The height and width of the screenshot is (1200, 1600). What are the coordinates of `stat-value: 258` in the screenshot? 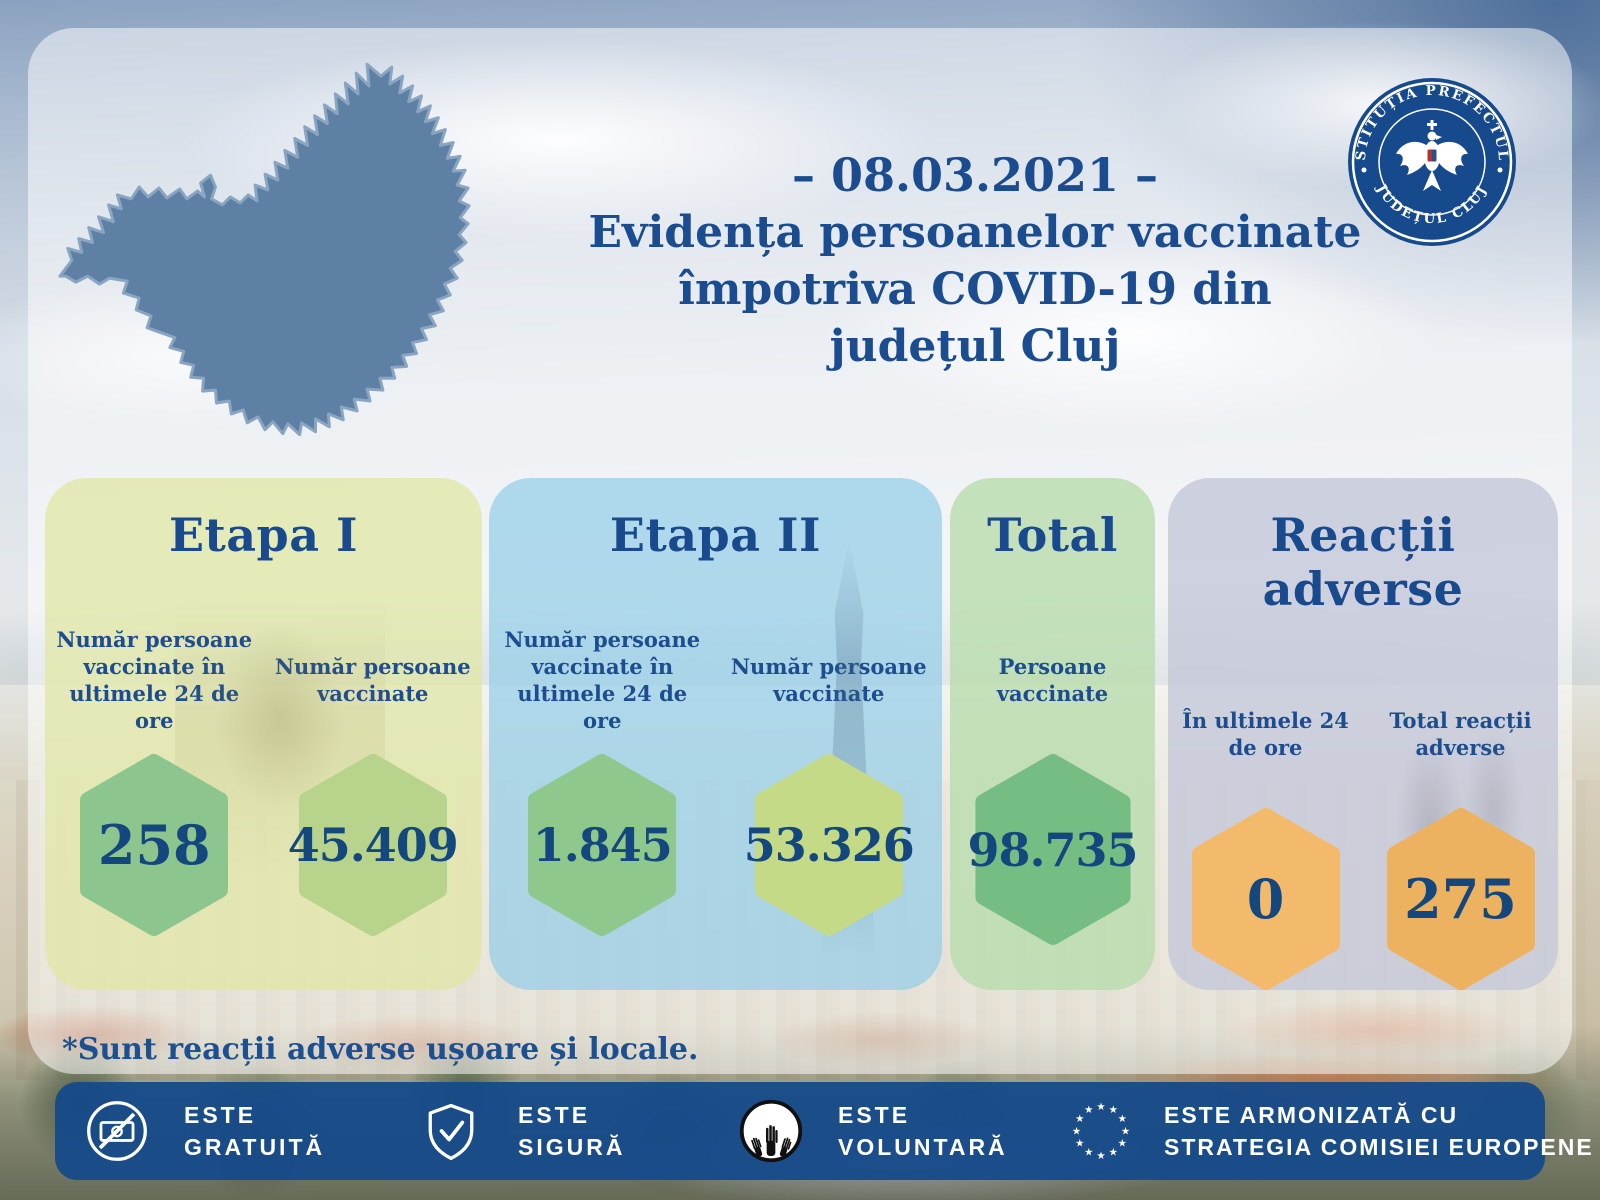 It's located at (154, 845).